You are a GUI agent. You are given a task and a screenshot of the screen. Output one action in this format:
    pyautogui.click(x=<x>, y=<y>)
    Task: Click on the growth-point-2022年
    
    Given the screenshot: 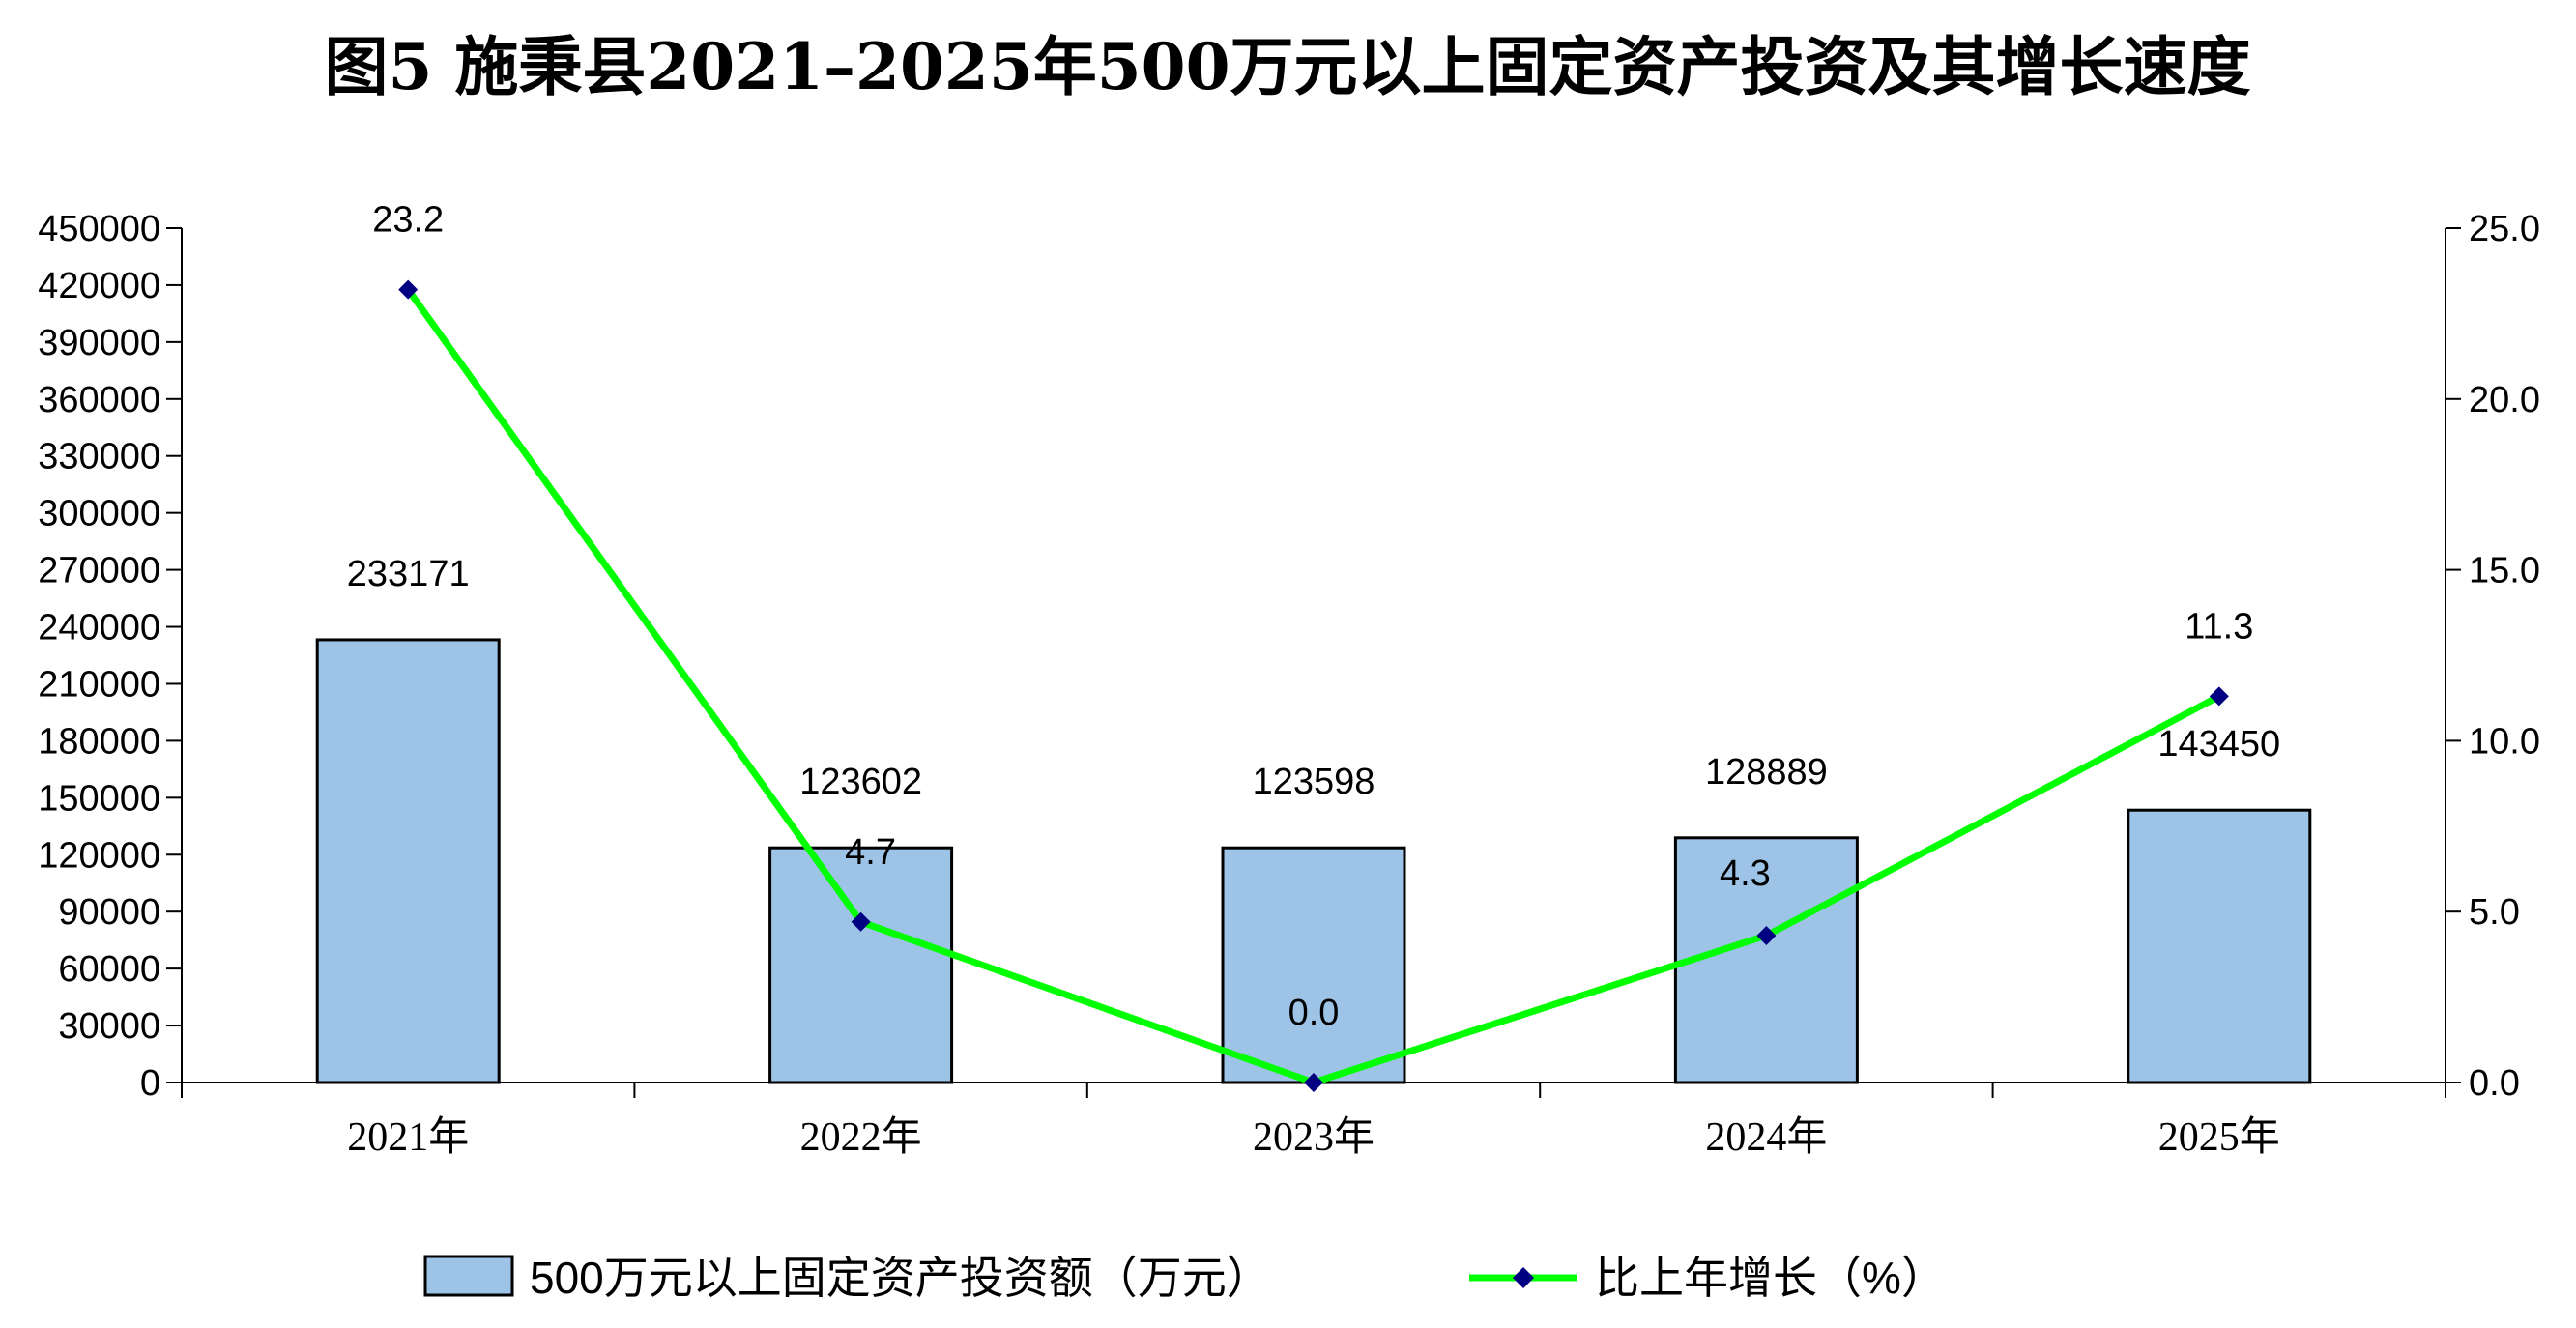 What is the action you would take?
    pyautogui.click(x=861, y=921)
    